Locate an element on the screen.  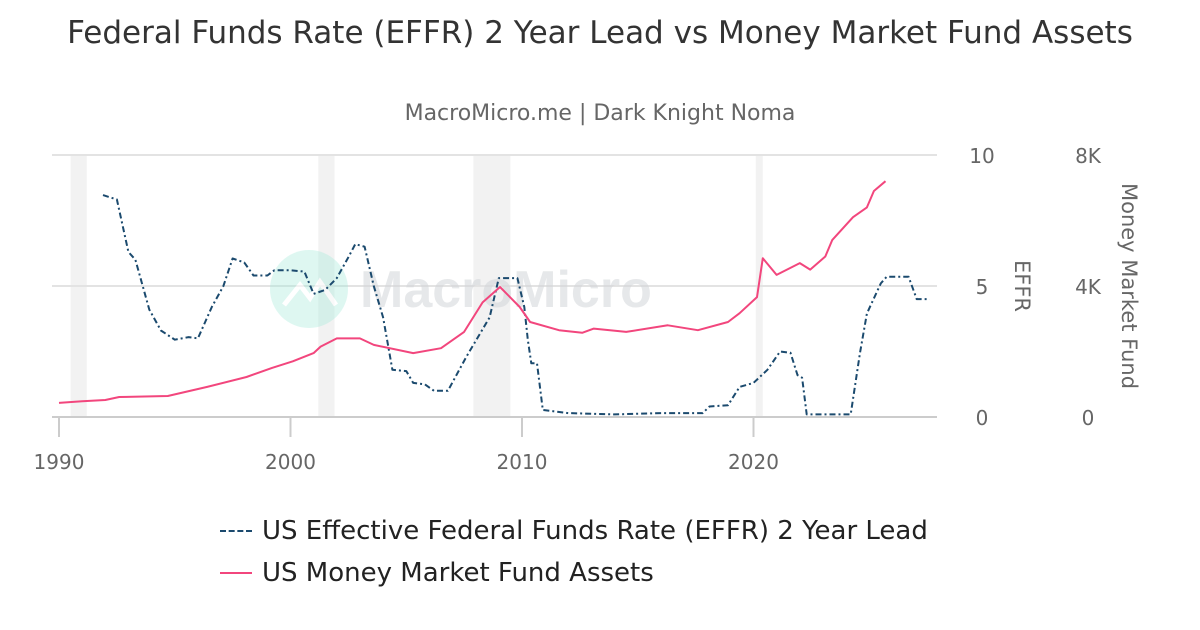
watermark-logo-icon is located at coordinates (309, 289).